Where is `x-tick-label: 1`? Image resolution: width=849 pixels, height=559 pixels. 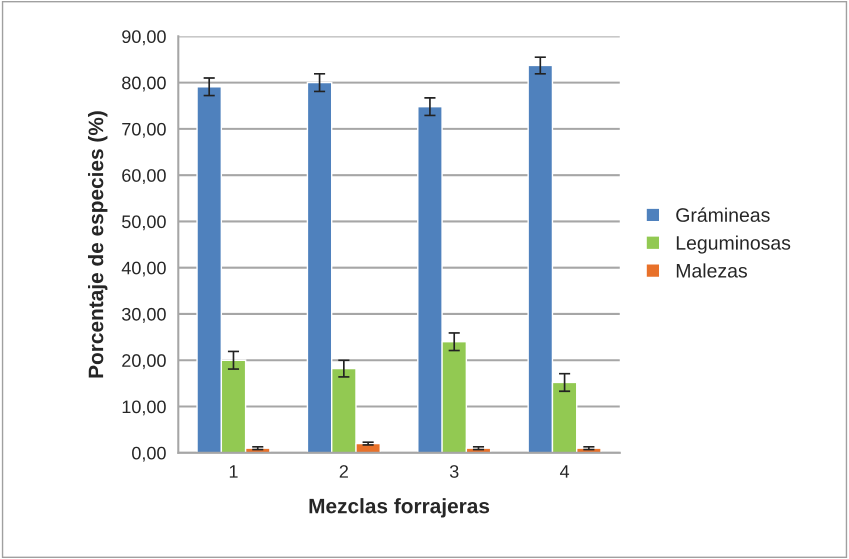
x-tick-label: 1 is located at coordinates (234, 471).